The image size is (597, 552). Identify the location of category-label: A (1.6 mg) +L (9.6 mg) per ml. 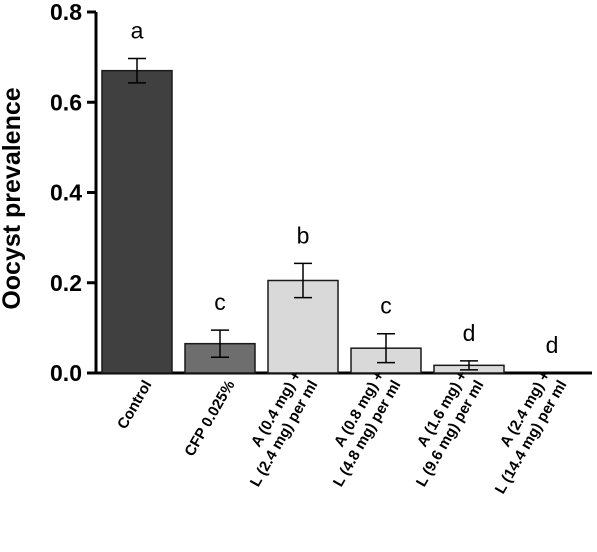
(441, 429).